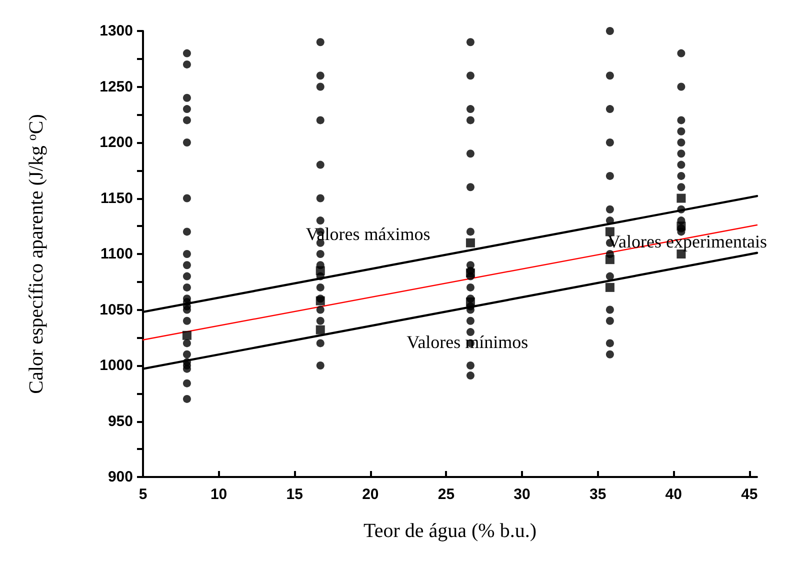  What do you see at coordinates (294, 494) in the screenshot?
I see `x-tick-label: 15` at bounding box center [294, 494].